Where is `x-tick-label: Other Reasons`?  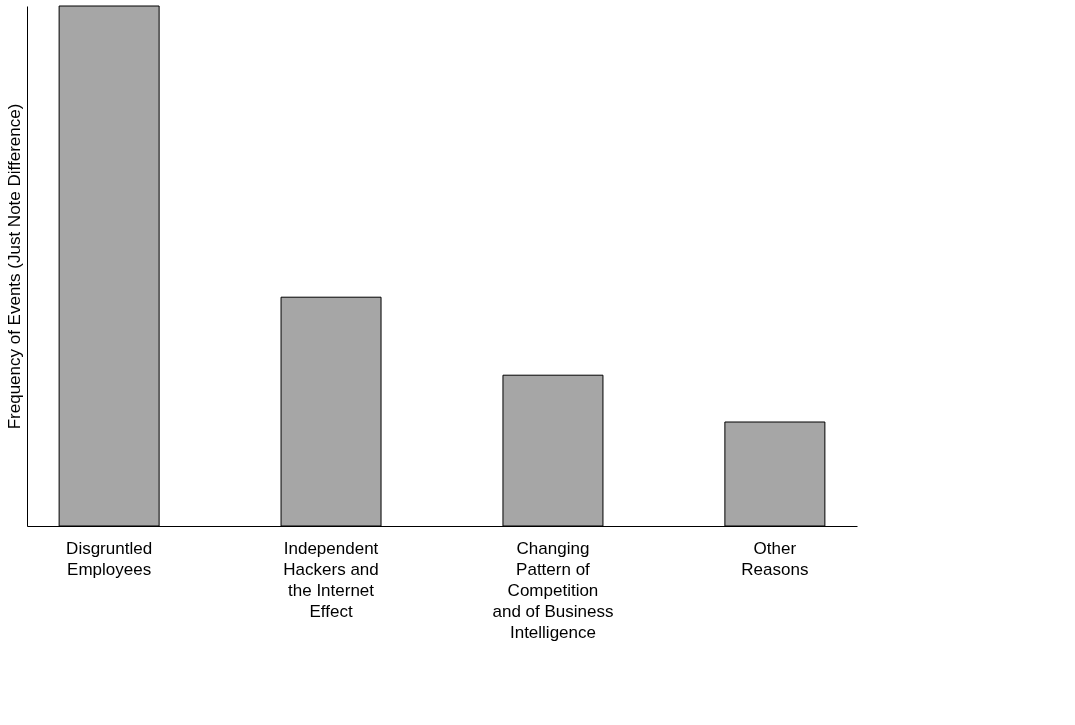
x-tick-label: Other Reasons is located at coordinates (775, 558).